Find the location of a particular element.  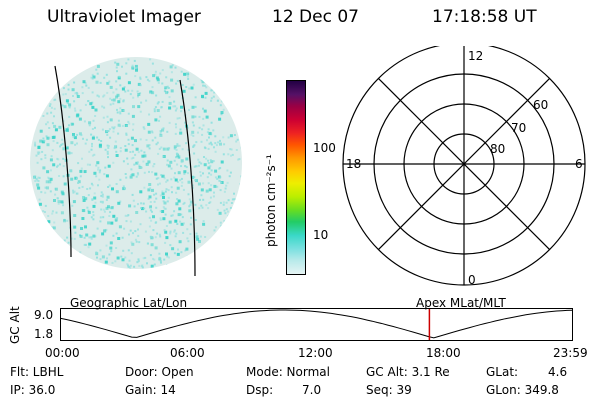

colorbar-tick-10: 10 is located at coordinates (321, 235).